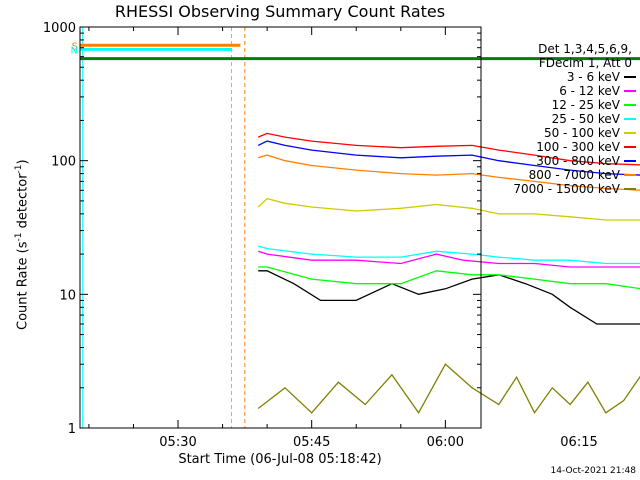  I want to click on legend-entry-label: 300 - 800 keV, so click(578, 161).